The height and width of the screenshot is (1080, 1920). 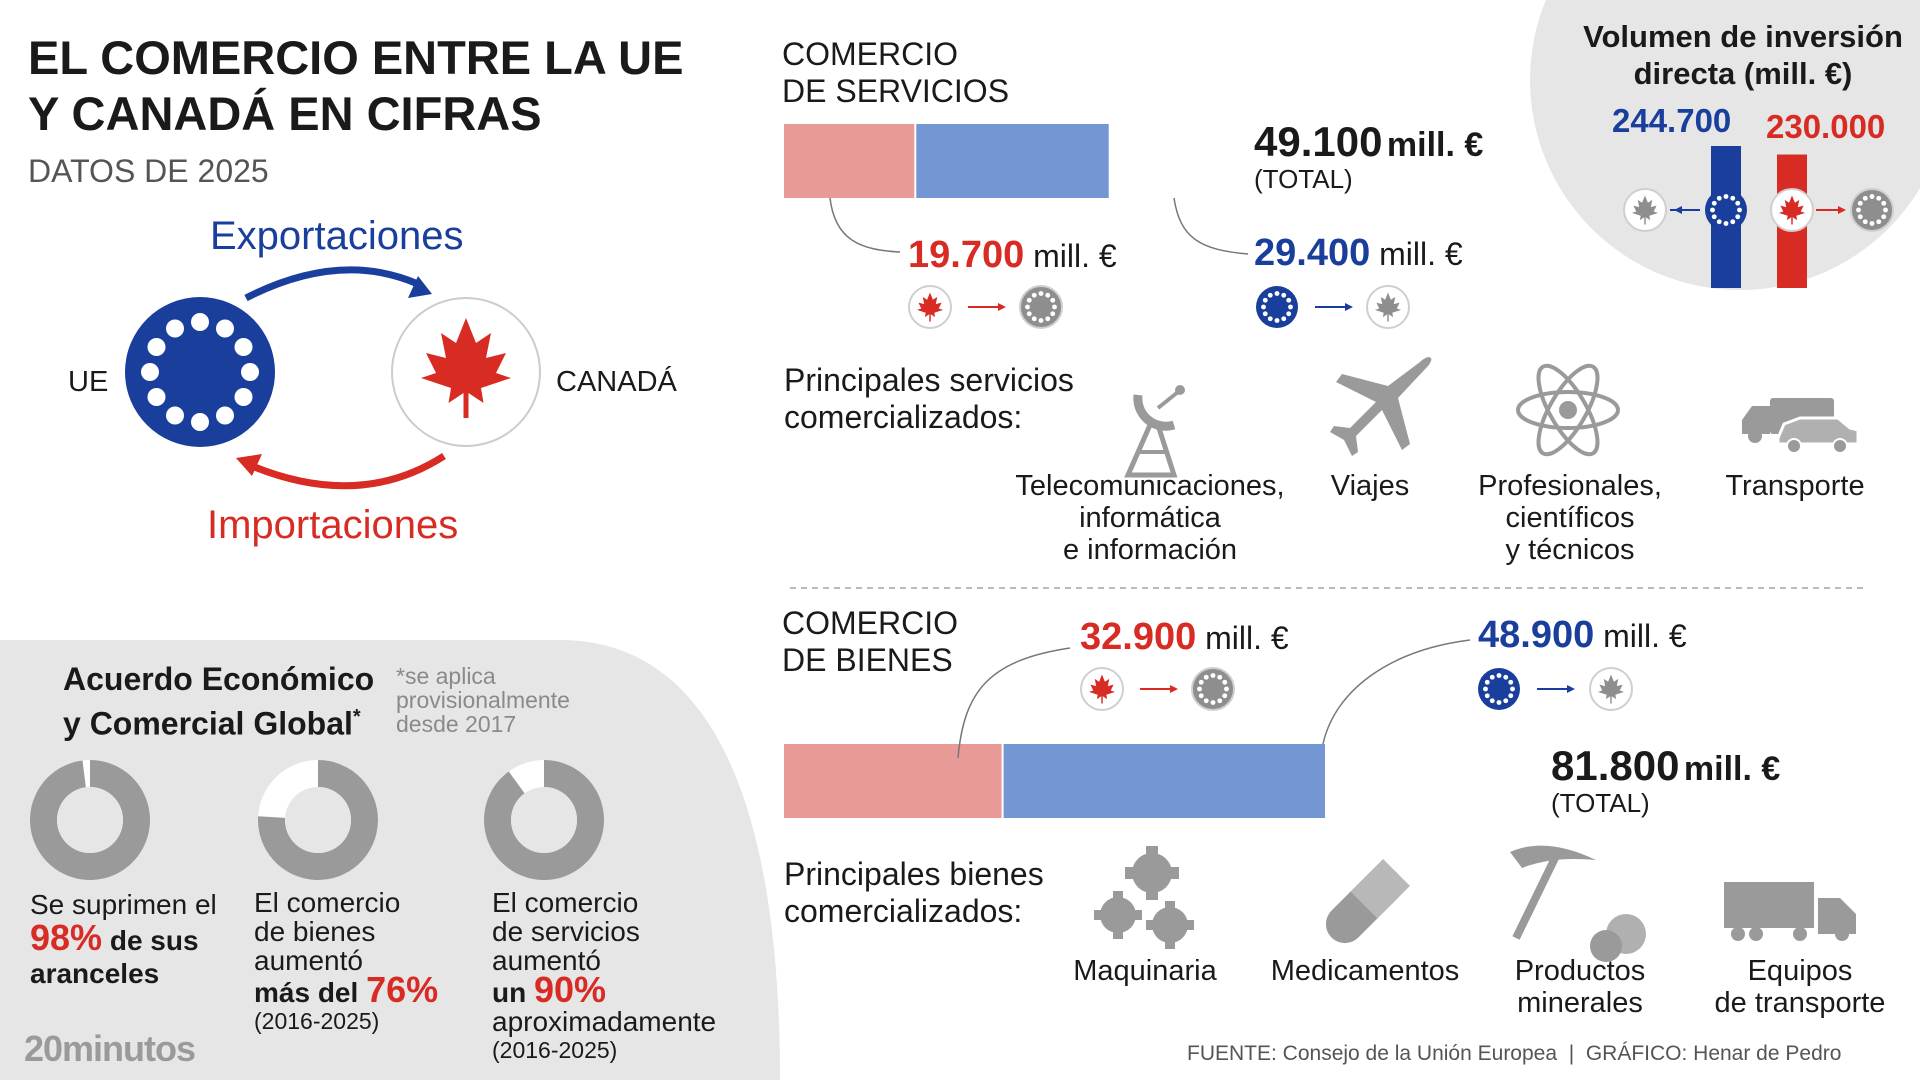 What do you see at coordinates (1600, 803) in the screenshot?
I see `goods-total-note: (TOTAL)` at bounding box center [1600, 803].